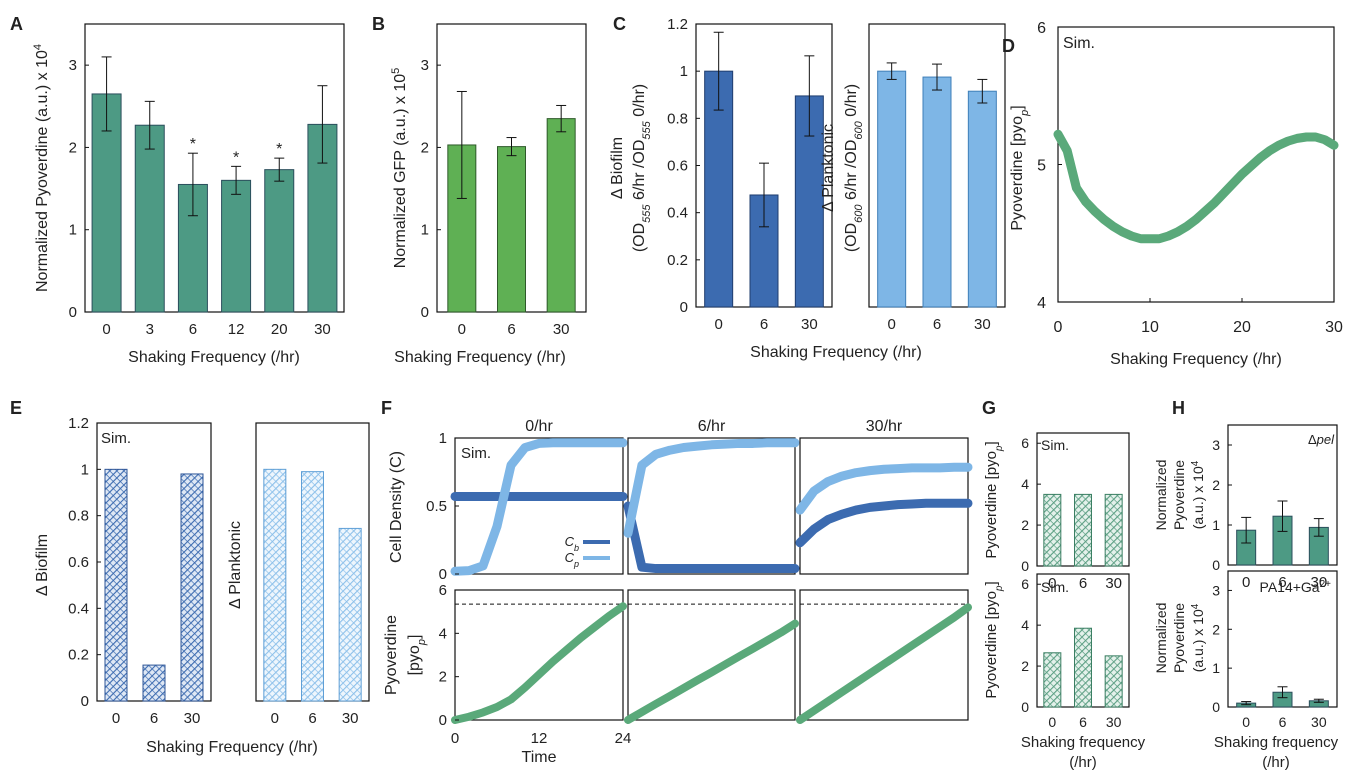  What do you see at coordinates (279, 149) in the screenshot?
I see `significance-marker: *` at bounding box center [279, 149].